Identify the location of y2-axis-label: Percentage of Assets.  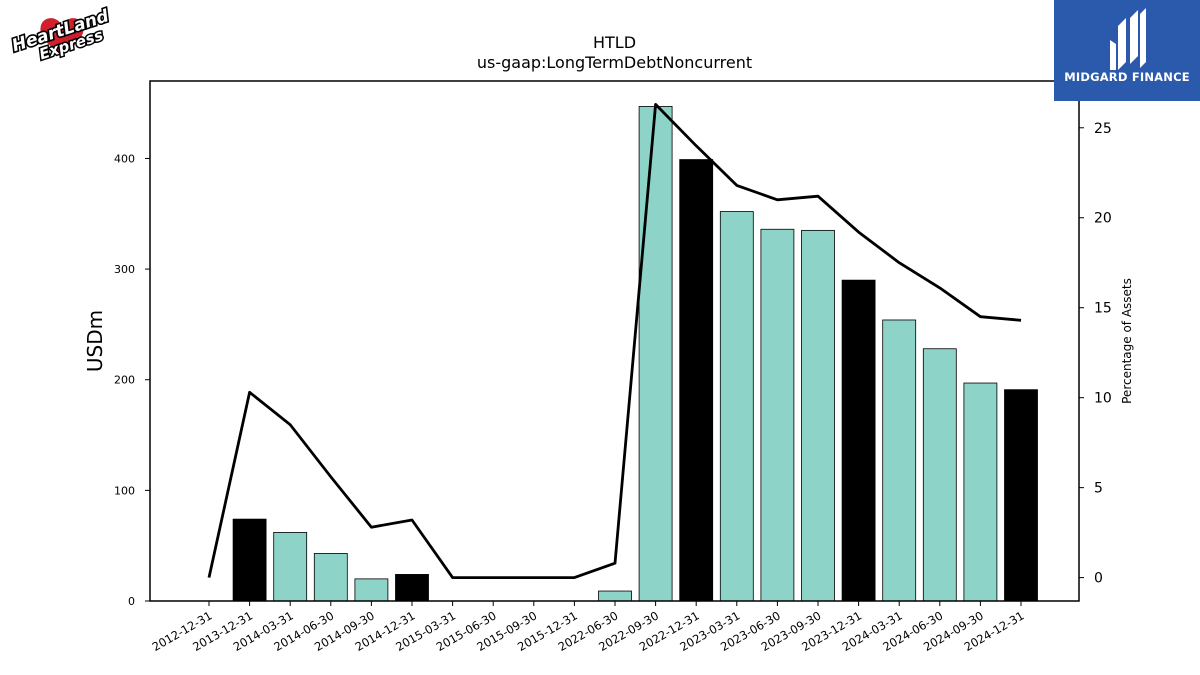
(1127, 341).